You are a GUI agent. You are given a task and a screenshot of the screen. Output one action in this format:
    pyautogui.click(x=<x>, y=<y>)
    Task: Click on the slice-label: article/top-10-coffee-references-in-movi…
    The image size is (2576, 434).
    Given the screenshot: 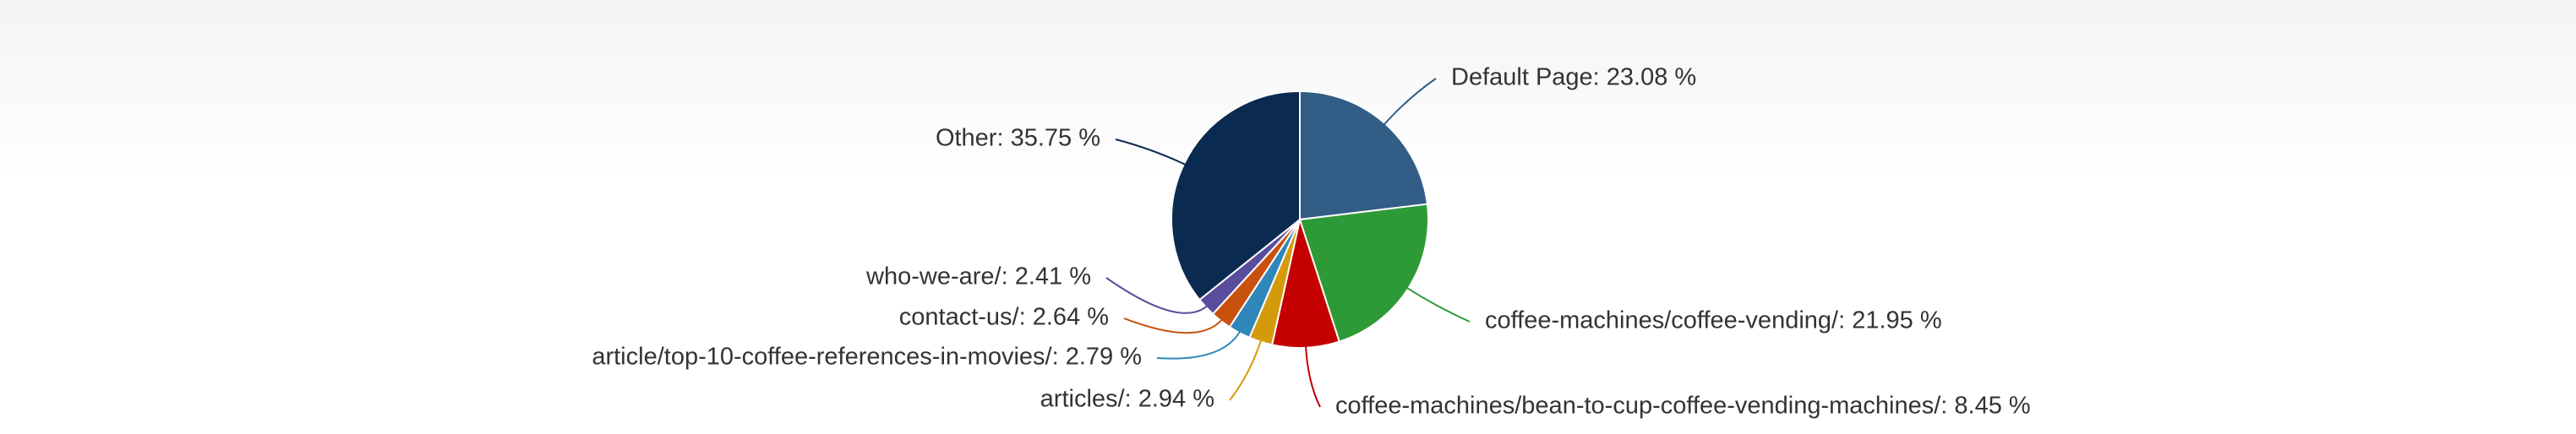 What is the action you would take?
    pyautogui.click(x=867, y=358)
    